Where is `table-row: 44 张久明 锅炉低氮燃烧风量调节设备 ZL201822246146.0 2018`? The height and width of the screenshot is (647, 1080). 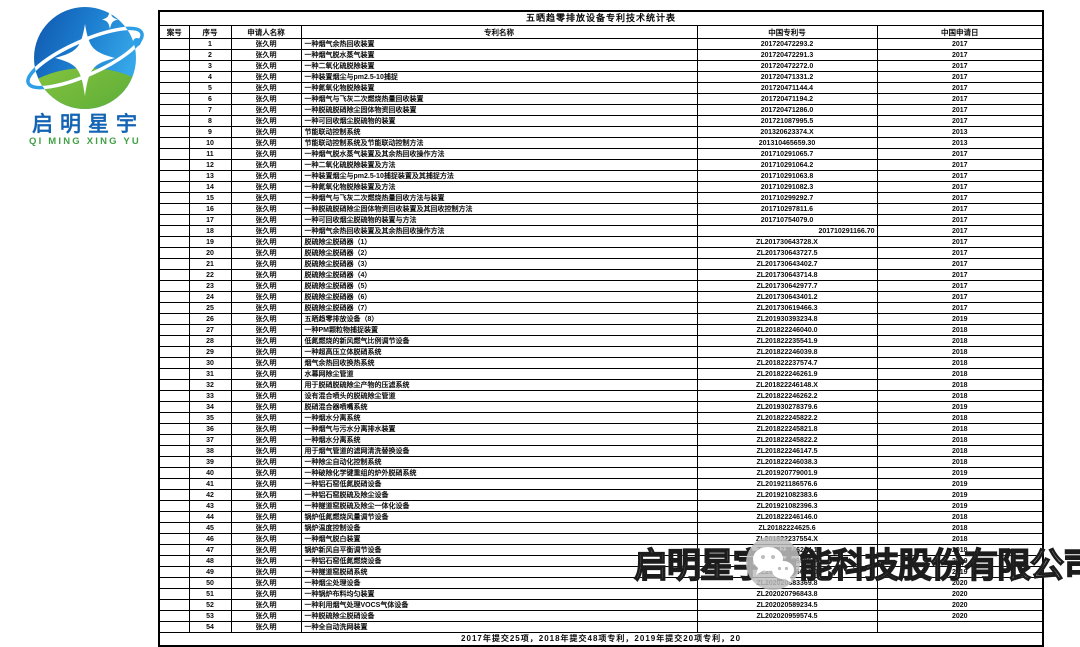
table-row: 44 张久明 锅炉低氮燃烧风量调节设备 ZL201822246146.0 2018 is located at coordinates (601, 517).